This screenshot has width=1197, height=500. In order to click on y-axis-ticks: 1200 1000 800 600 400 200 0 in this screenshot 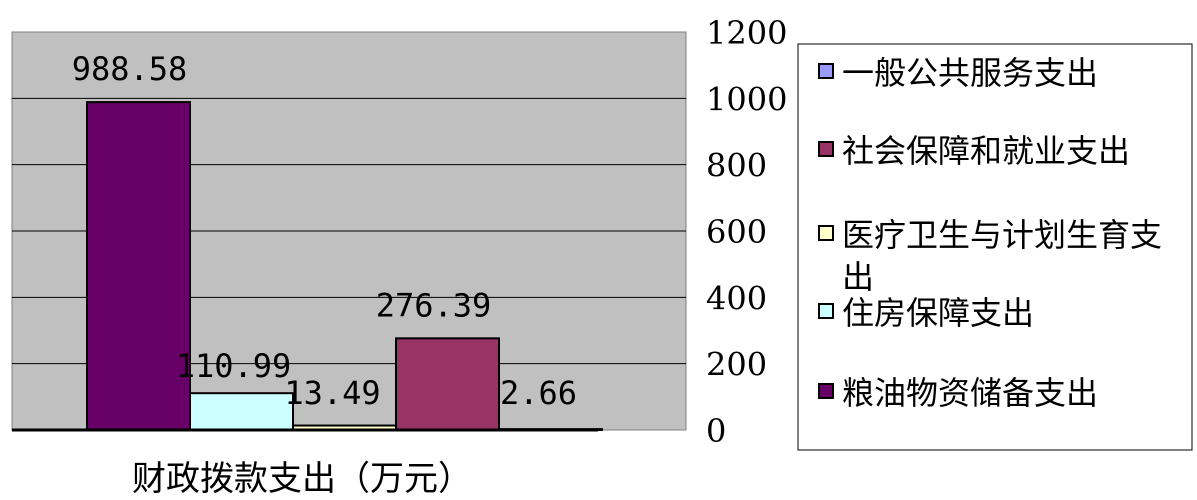, I will do `click(746, 232)`.